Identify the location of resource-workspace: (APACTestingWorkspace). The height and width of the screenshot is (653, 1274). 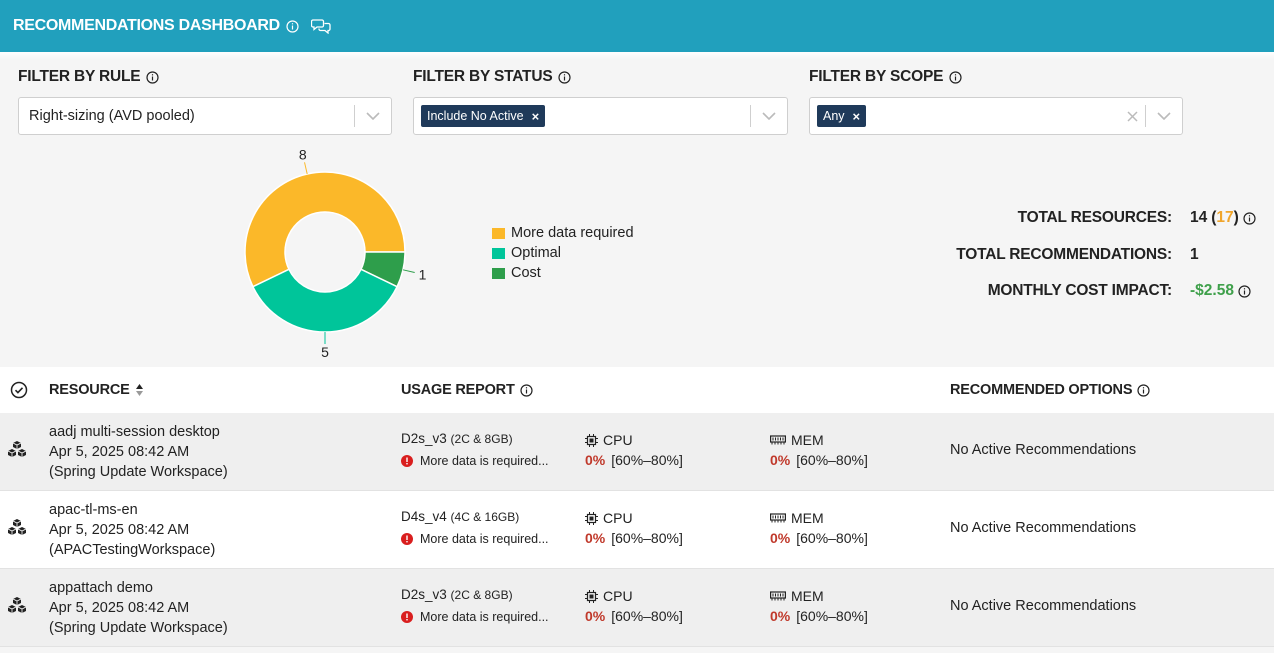
(132, 550).